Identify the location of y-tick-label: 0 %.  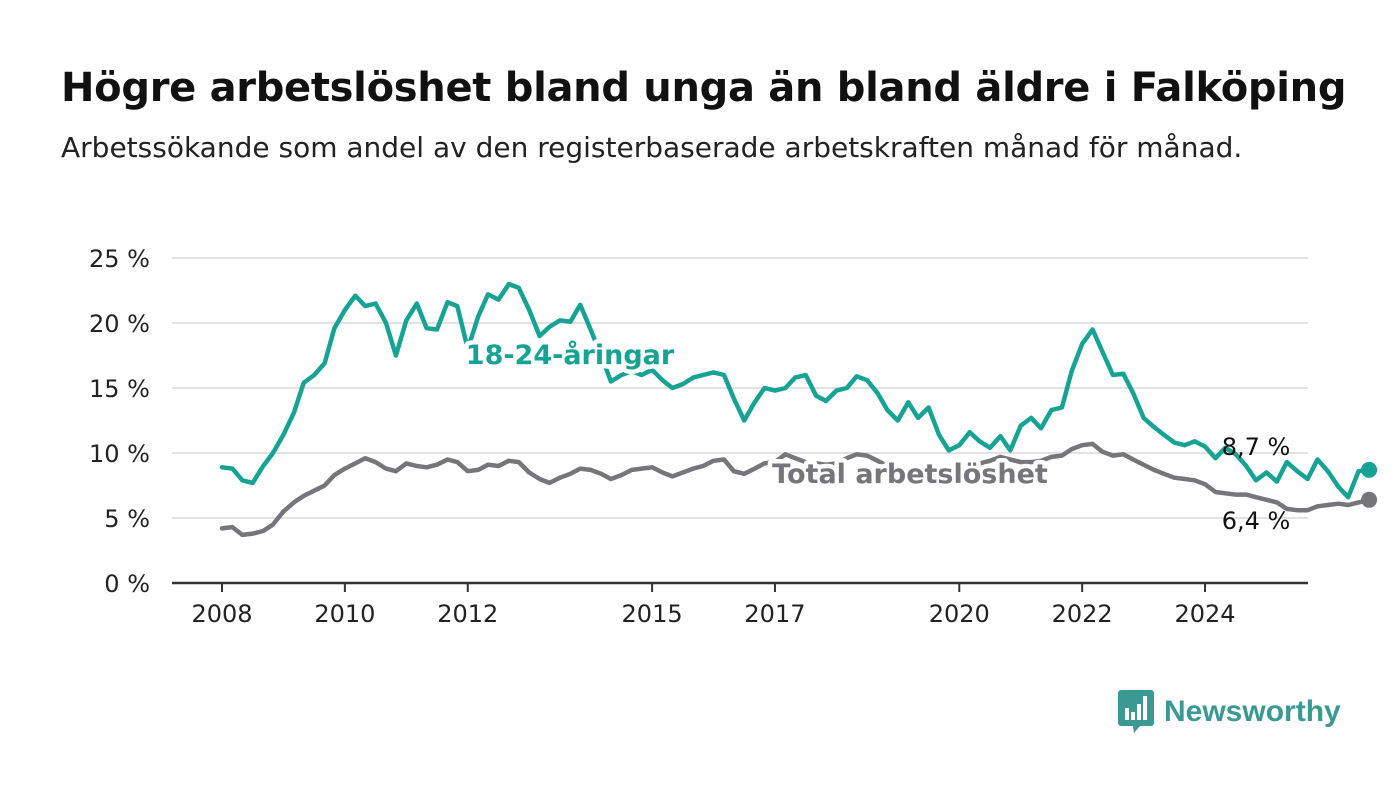
(127, 584).